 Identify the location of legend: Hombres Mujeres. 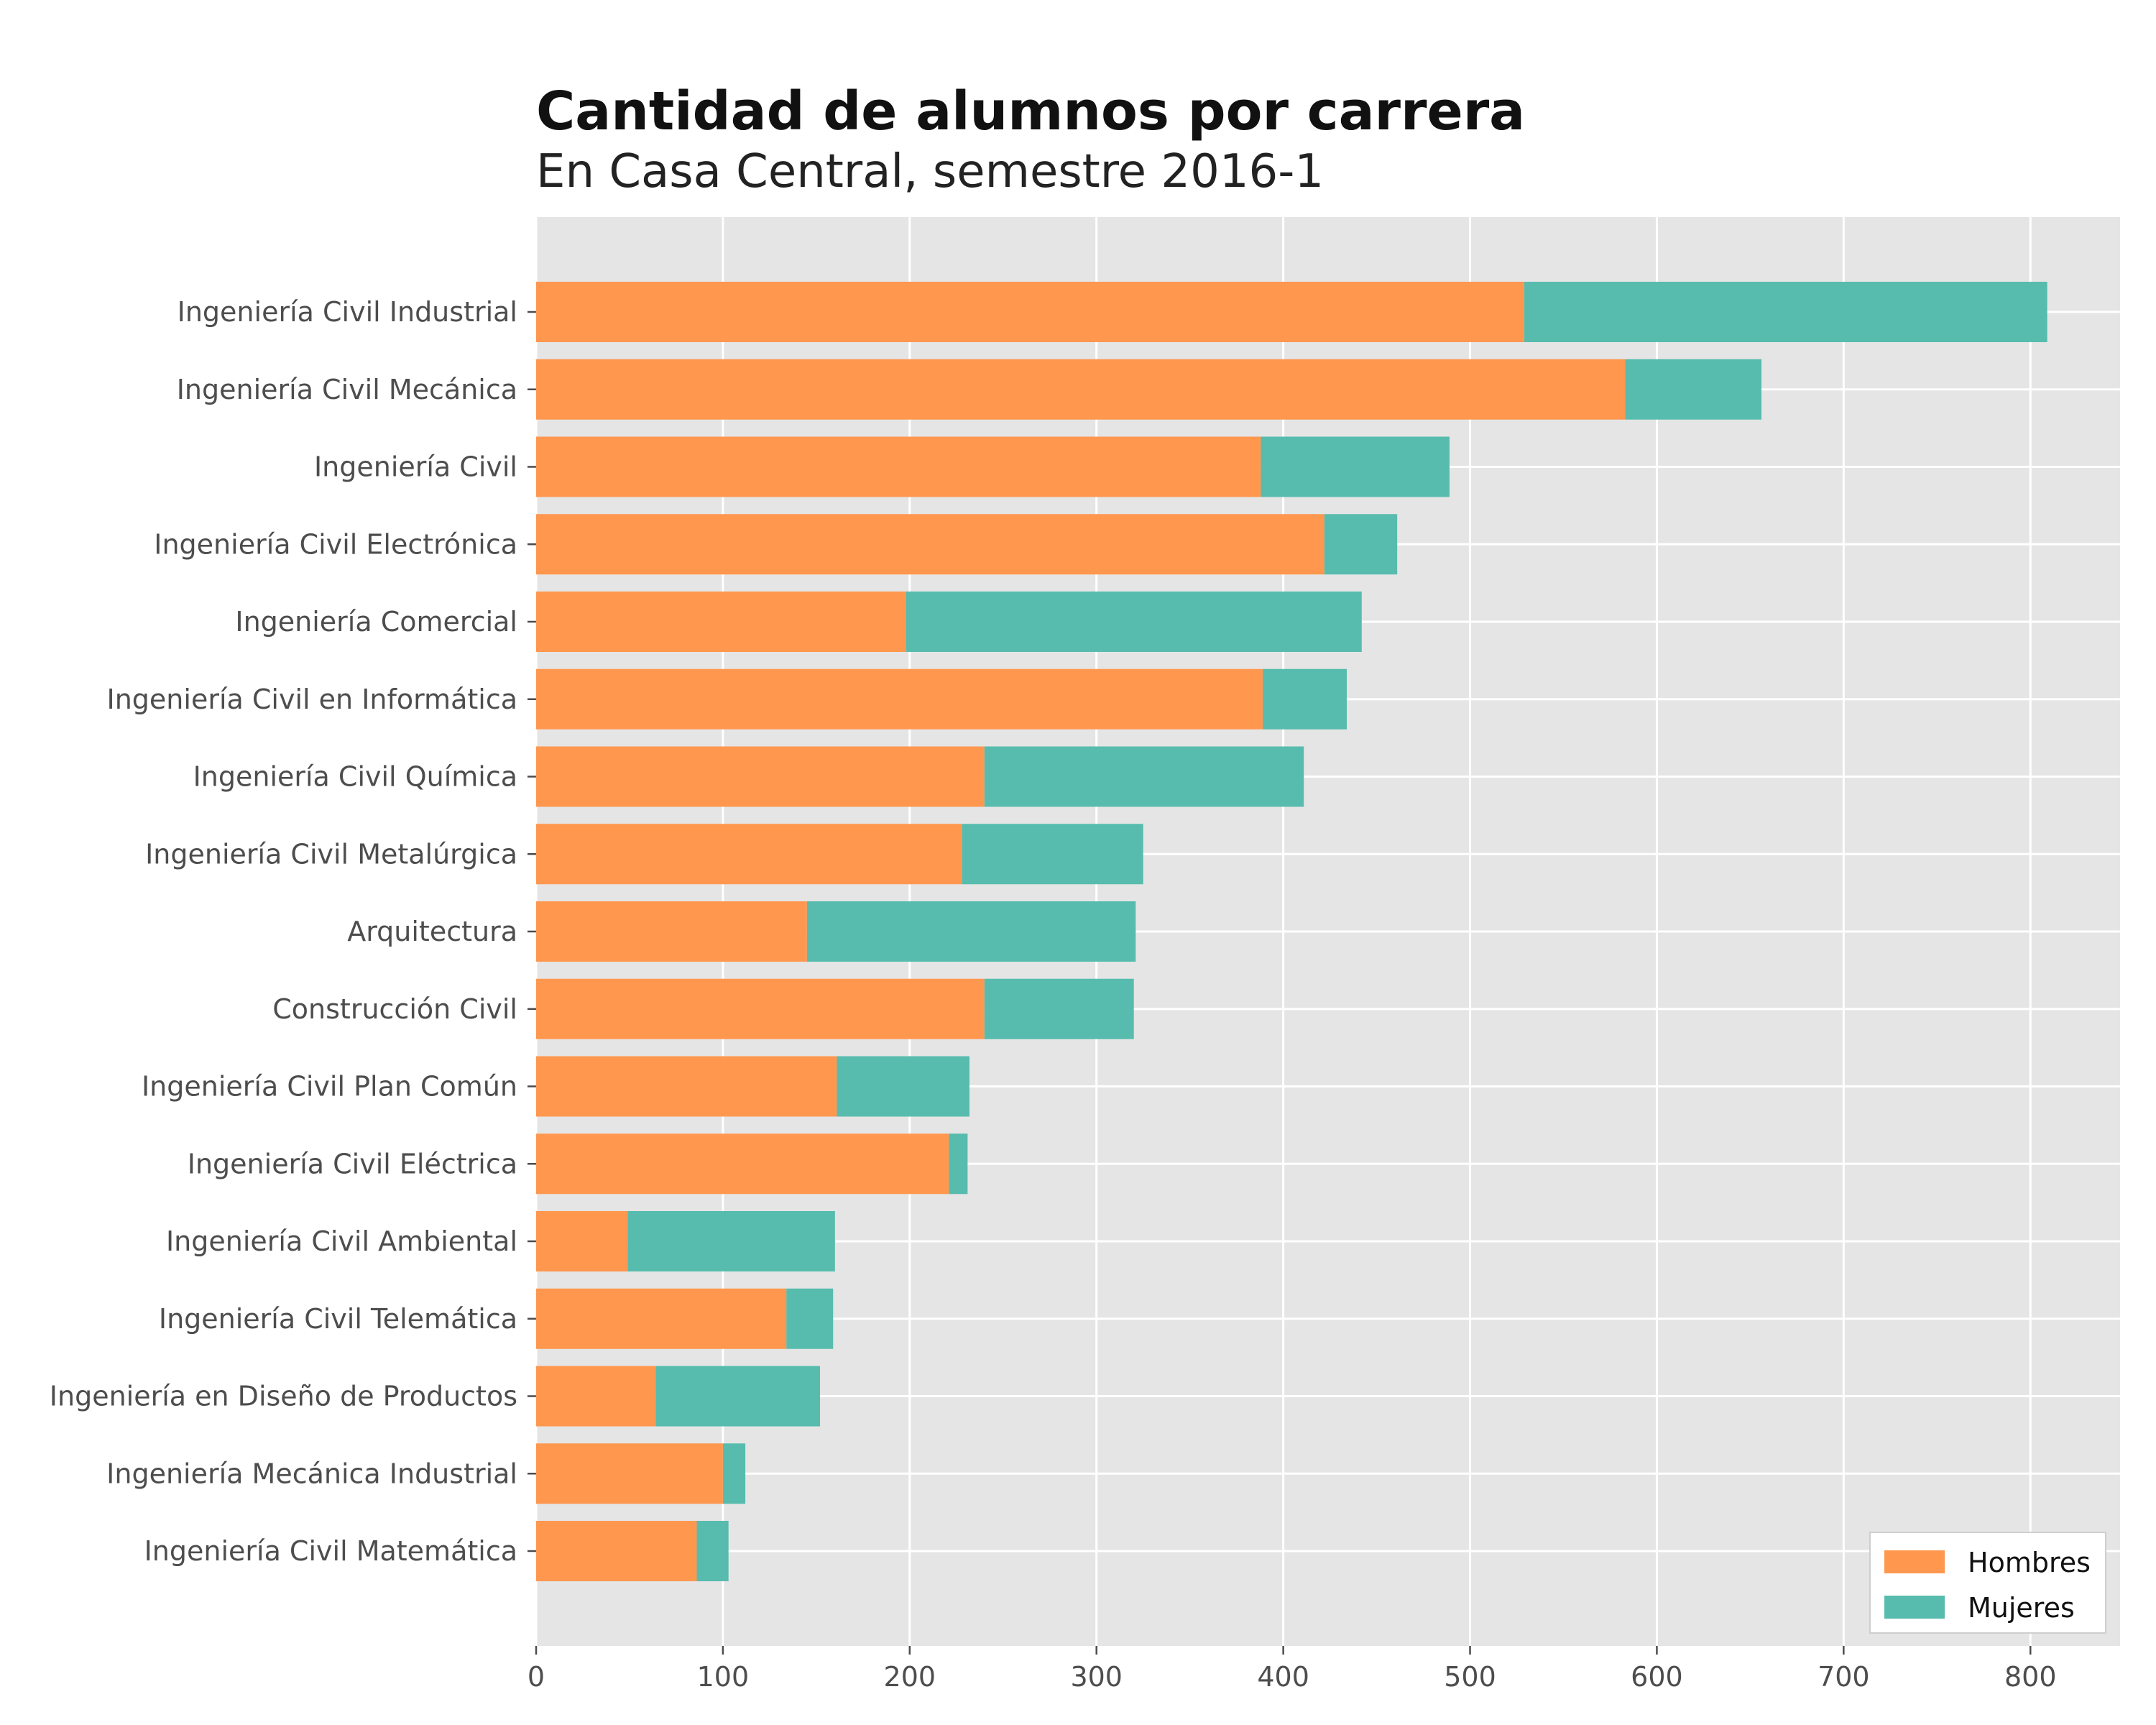
(1987, 1583).